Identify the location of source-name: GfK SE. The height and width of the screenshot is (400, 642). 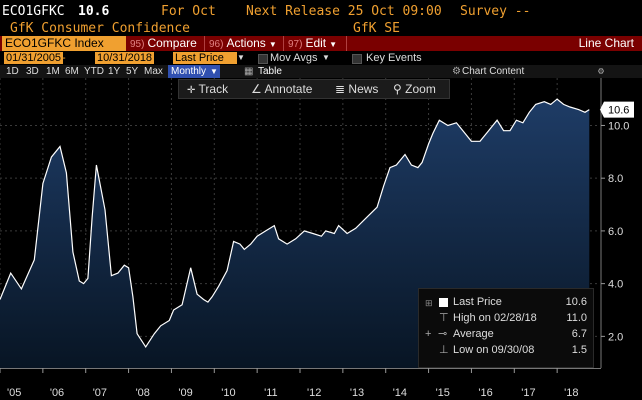
(376, 28).